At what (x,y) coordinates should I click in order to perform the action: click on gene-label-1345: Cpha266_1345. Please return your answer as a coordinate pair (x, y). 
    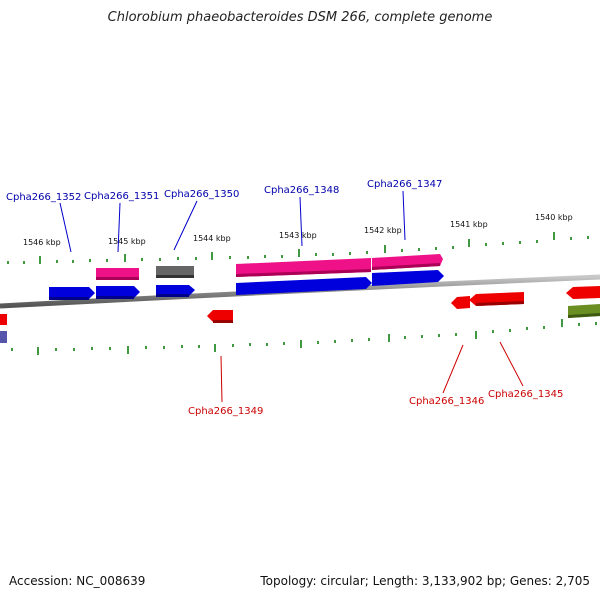
    Looking at the image, I should click on (525, 394).